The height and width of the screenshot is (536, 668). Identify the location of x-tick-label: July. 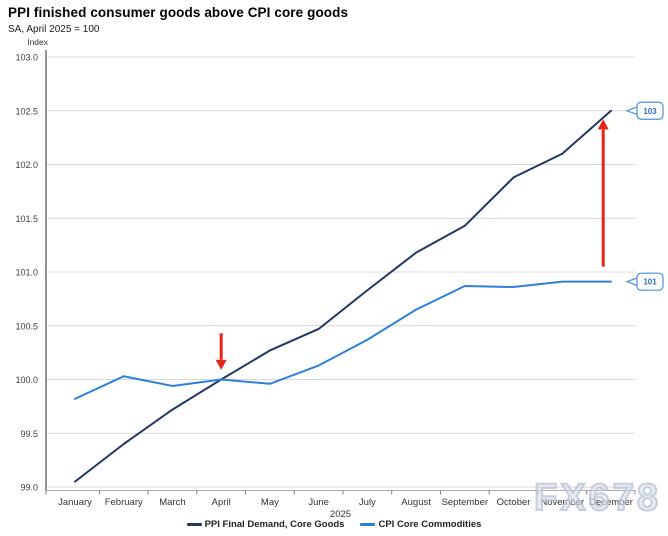
(367, 502).